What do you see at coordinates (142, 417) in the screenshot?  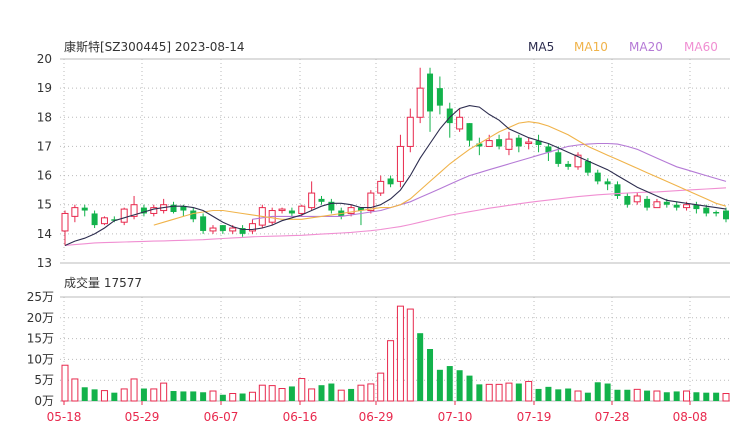 I see `x-tick-label: 05-29` at bounding box center [142, 417].